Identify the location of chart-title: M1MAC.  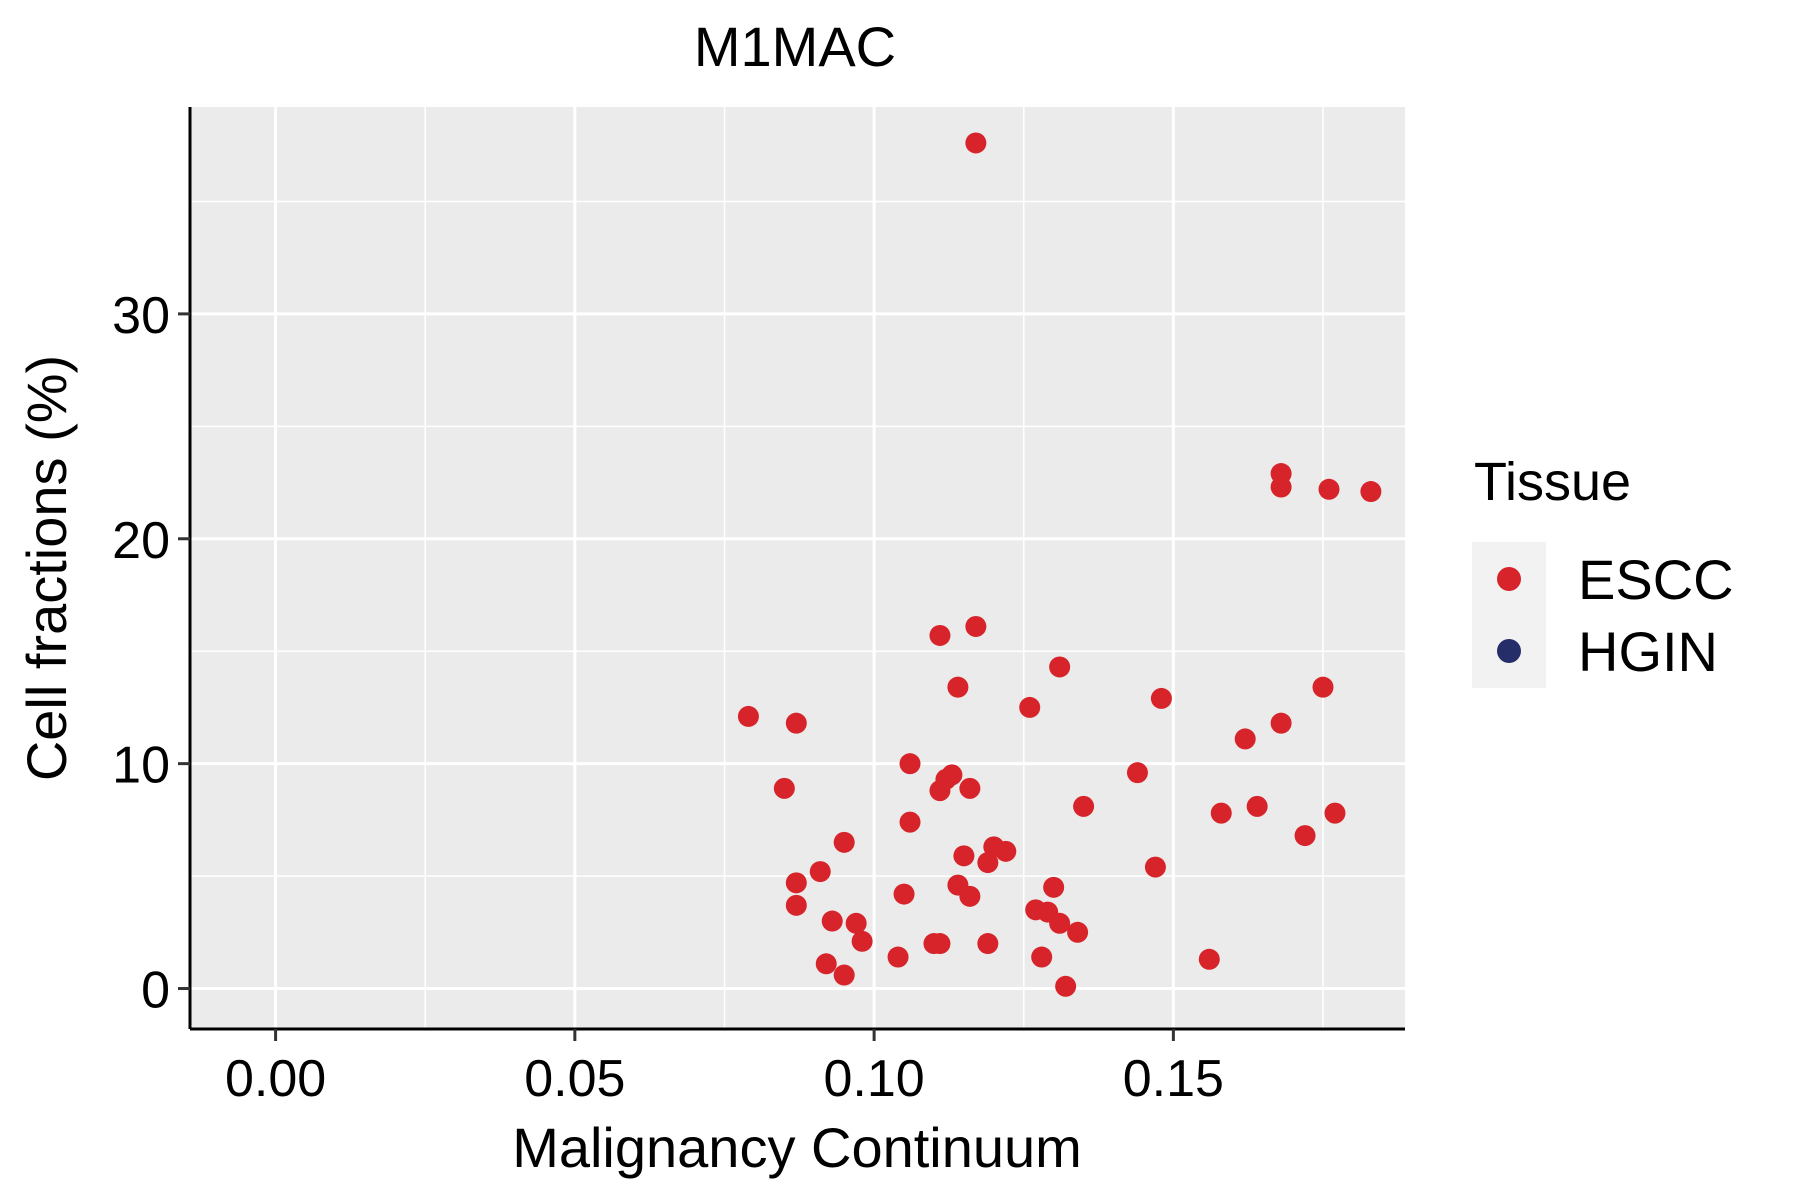
(795, 46).